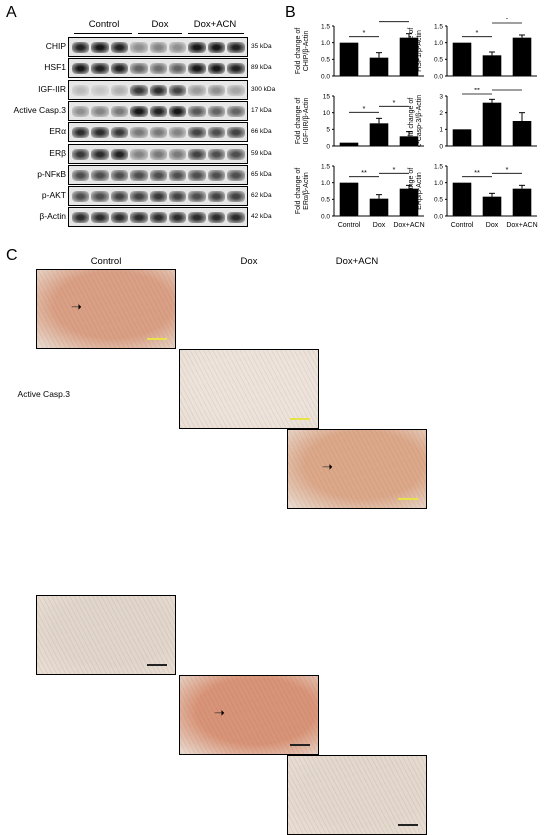 The width and height of the screenshot is (550, 835). I want to click on micrograph-column-label: Control, so click(106, 261).